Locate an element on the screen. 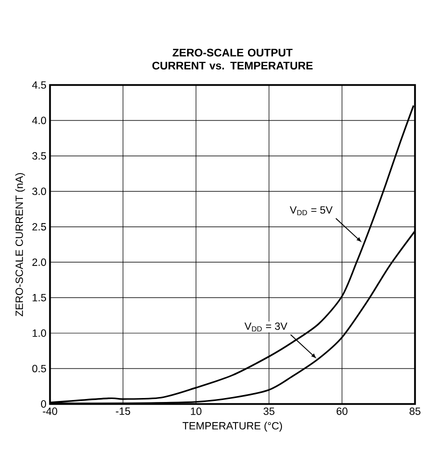 This screenshot has width=438, height=460. y-tick-label: 3.0 is located at coordinates (39, 192).